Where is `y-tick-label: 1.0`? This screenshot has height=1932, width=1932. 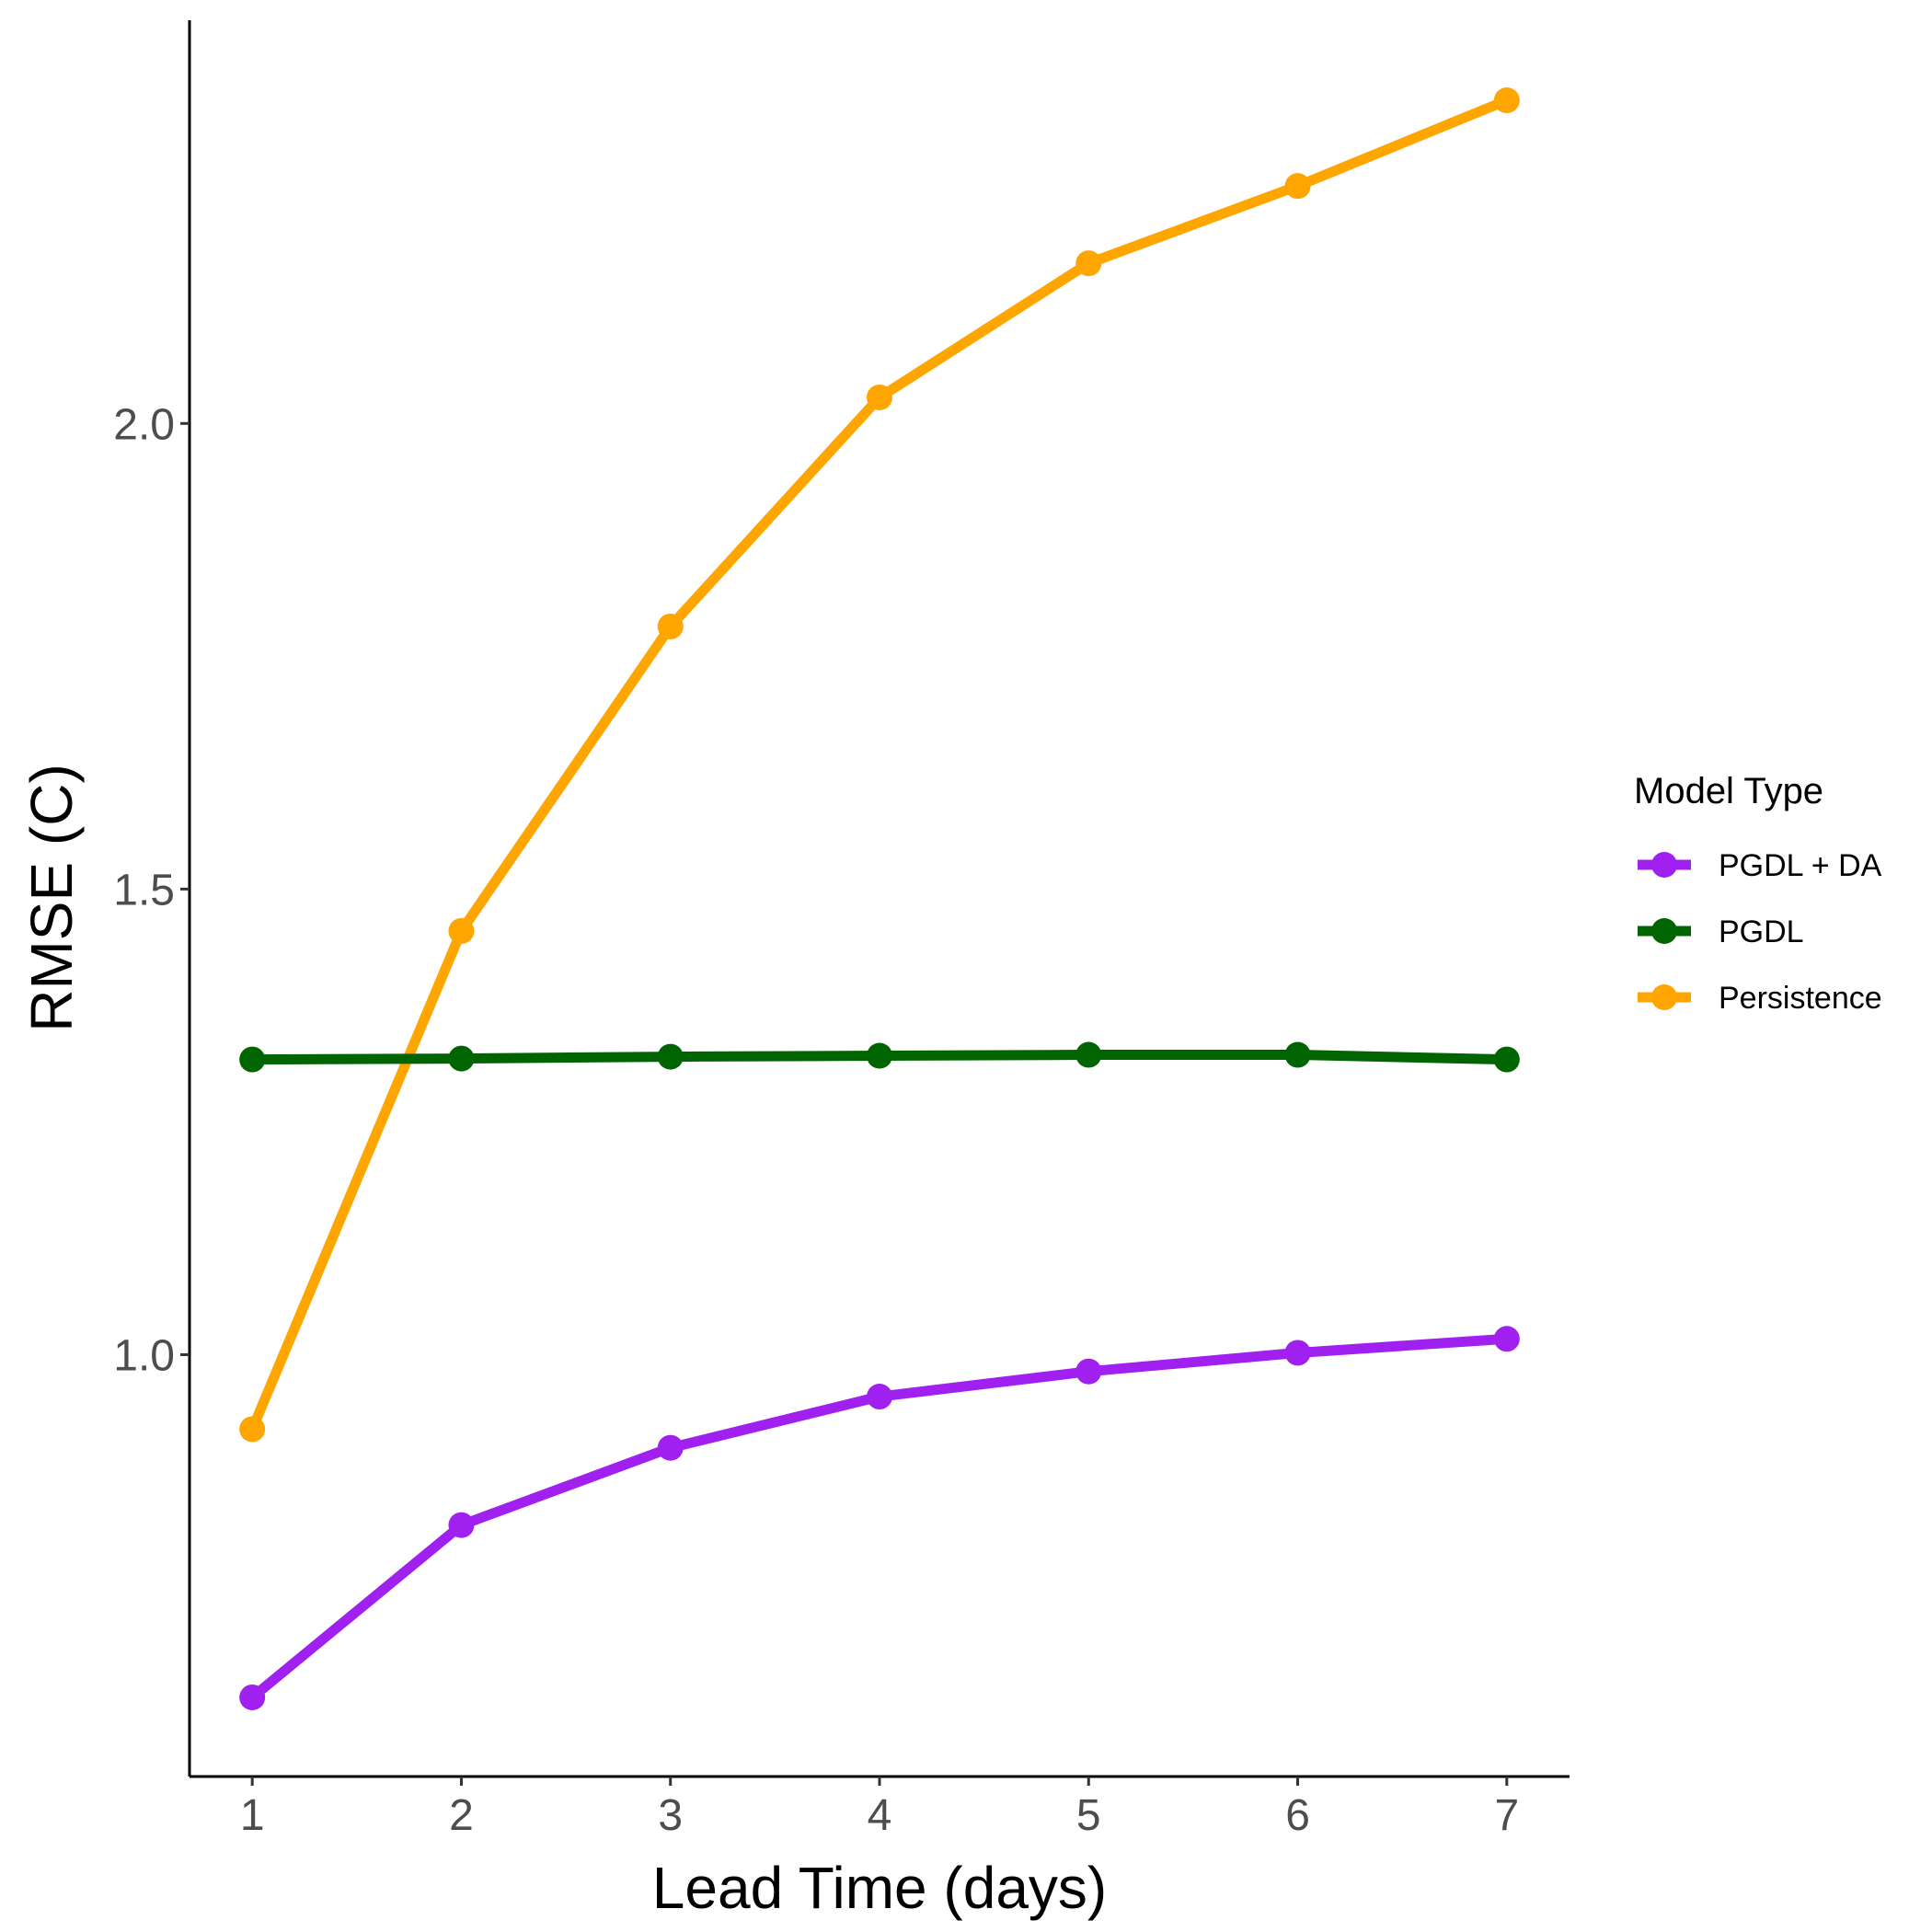
y-tick-label: 1.0 is located at coordinates (144, 1355).